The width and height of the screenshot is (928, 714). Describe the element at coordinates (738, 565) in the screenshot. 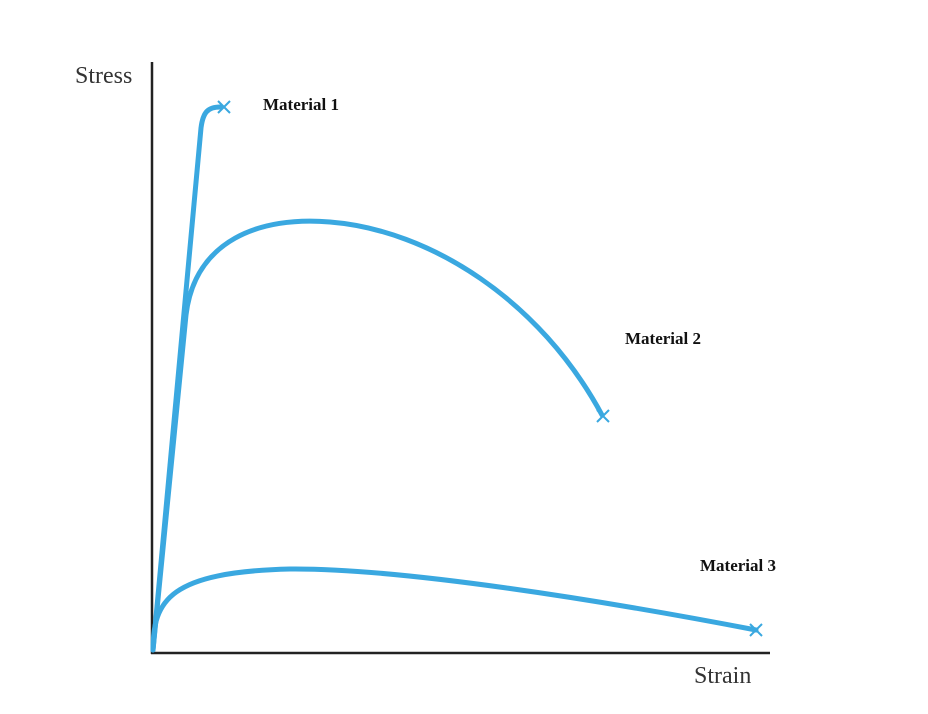

I see `curve-label: Material 3` at that location.